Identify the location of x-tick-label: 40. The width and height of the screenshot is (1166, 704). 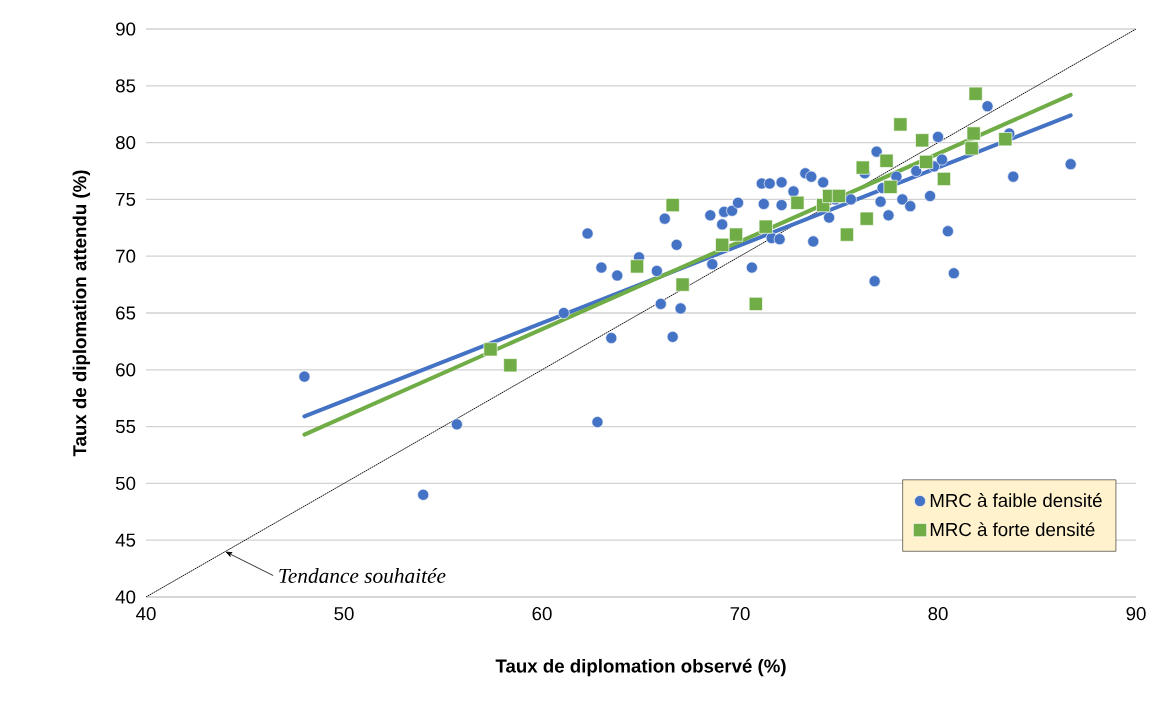
(146, 614).